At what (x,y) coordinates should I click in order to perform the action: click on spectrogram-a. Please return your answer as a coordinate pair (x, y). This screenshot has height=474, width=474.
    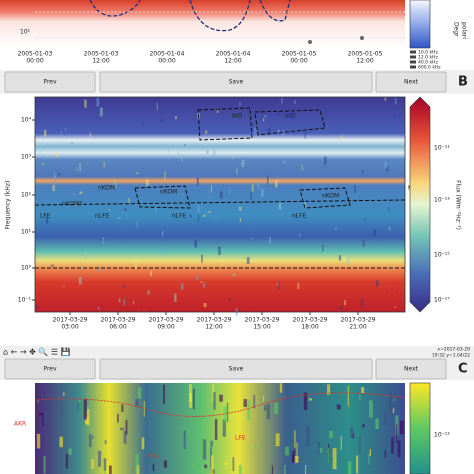
    Looking at the image, I should click on (202, 24).